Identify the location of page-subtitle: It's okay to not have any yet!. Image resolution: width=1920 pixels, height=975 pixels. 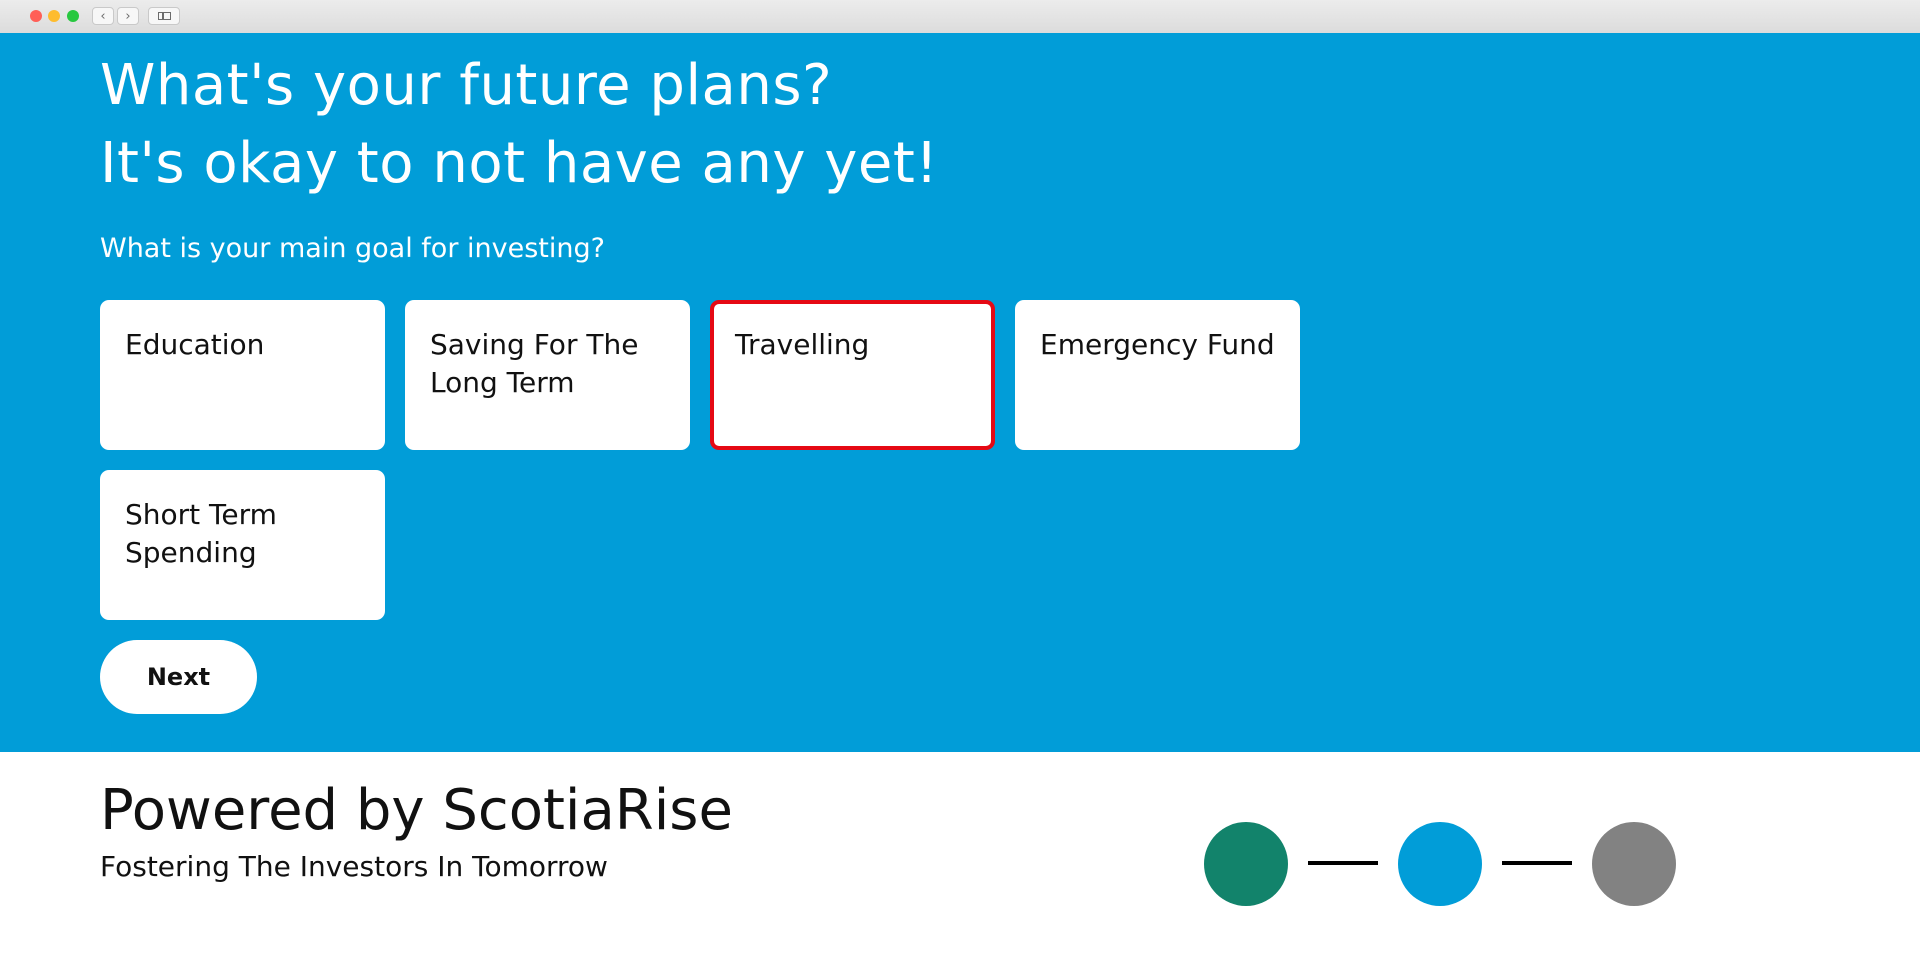
(519, 163).